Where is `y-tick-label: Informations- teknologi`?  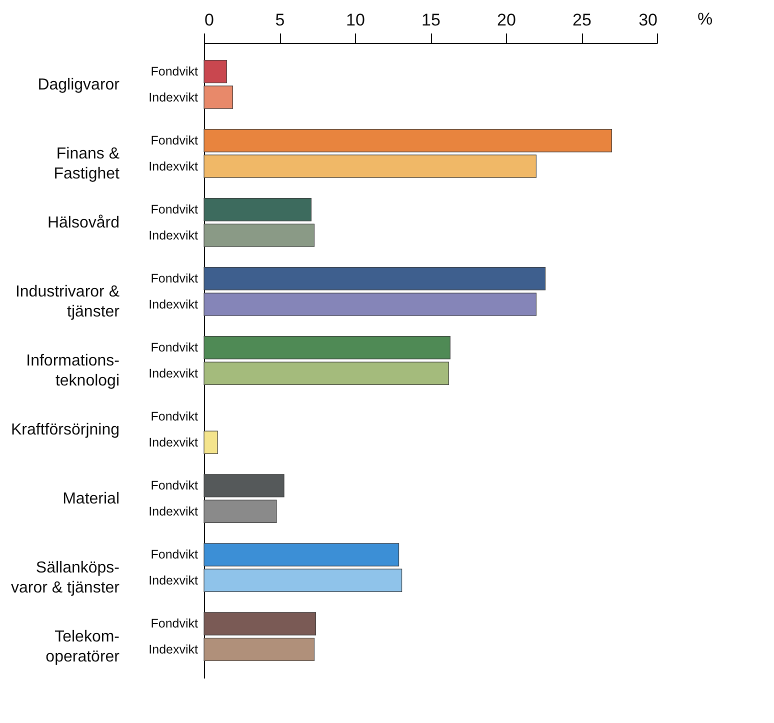
y-tick-label: Informations- teknologi is located at coordinates (73, 371).